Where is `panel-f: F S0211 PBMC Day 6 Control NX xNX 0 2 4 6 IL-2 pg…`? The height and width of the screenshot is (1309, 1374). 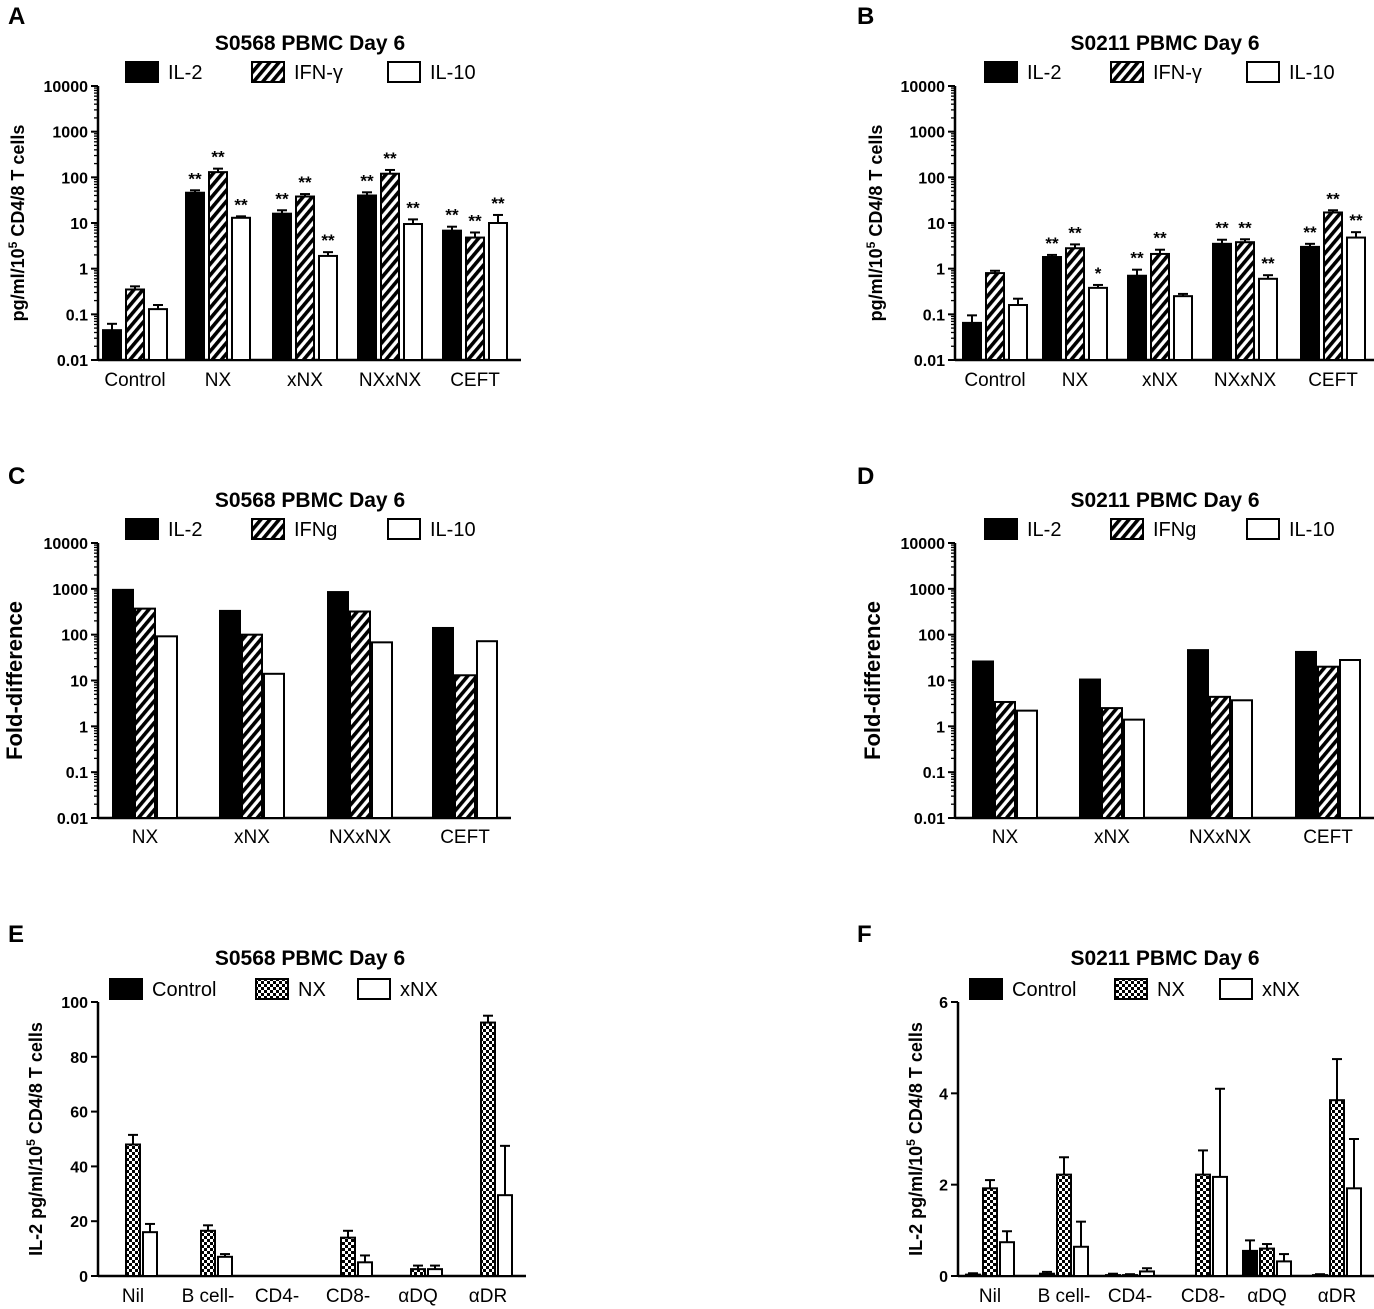
panel-f: F S0211 PBMC Day 6 Control NX xNX 0 2 4 6 IL-2 pg… is located at coordinates (1115, 1114).